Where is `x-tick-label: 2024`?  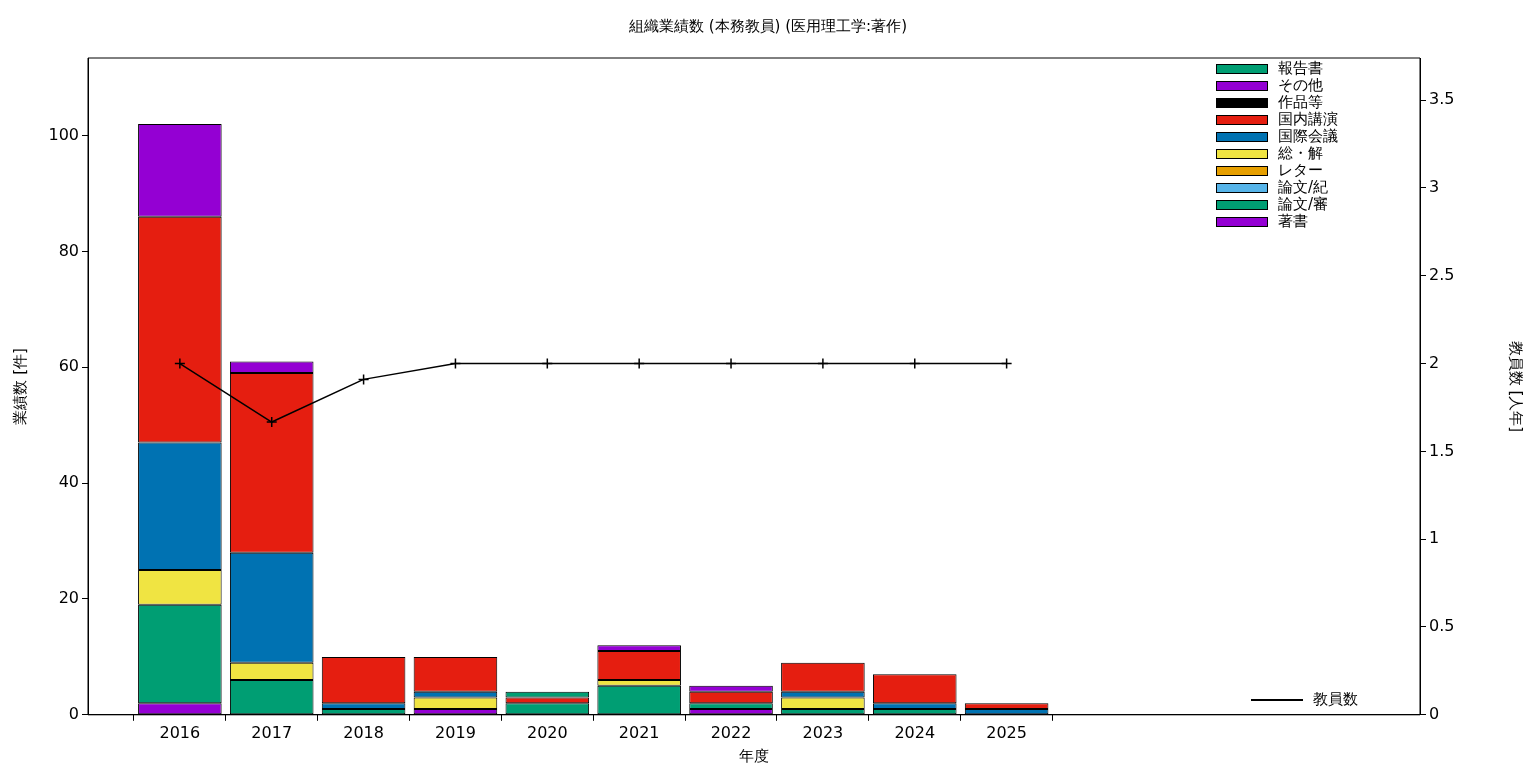
x-tick-label: 2024 is located at coordinates (915, 732).